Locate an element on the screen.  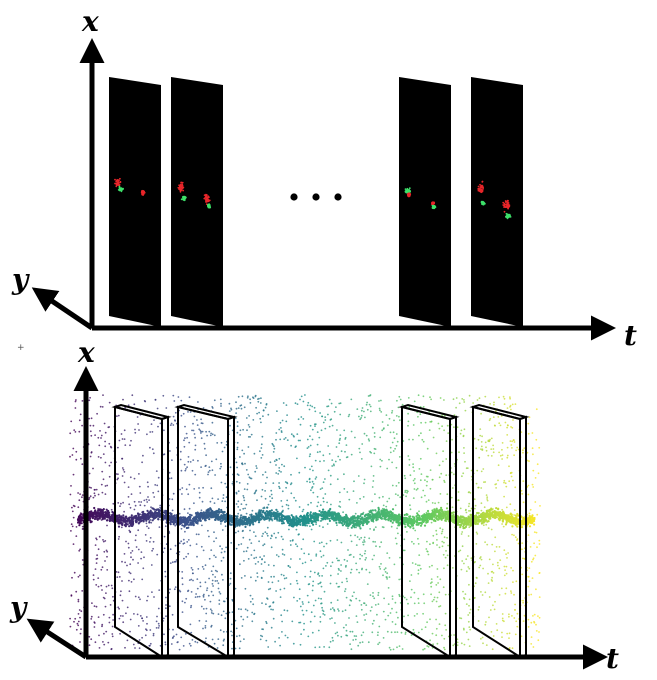
bottom-t-axis-label: t is located at coordinates (612, 658).